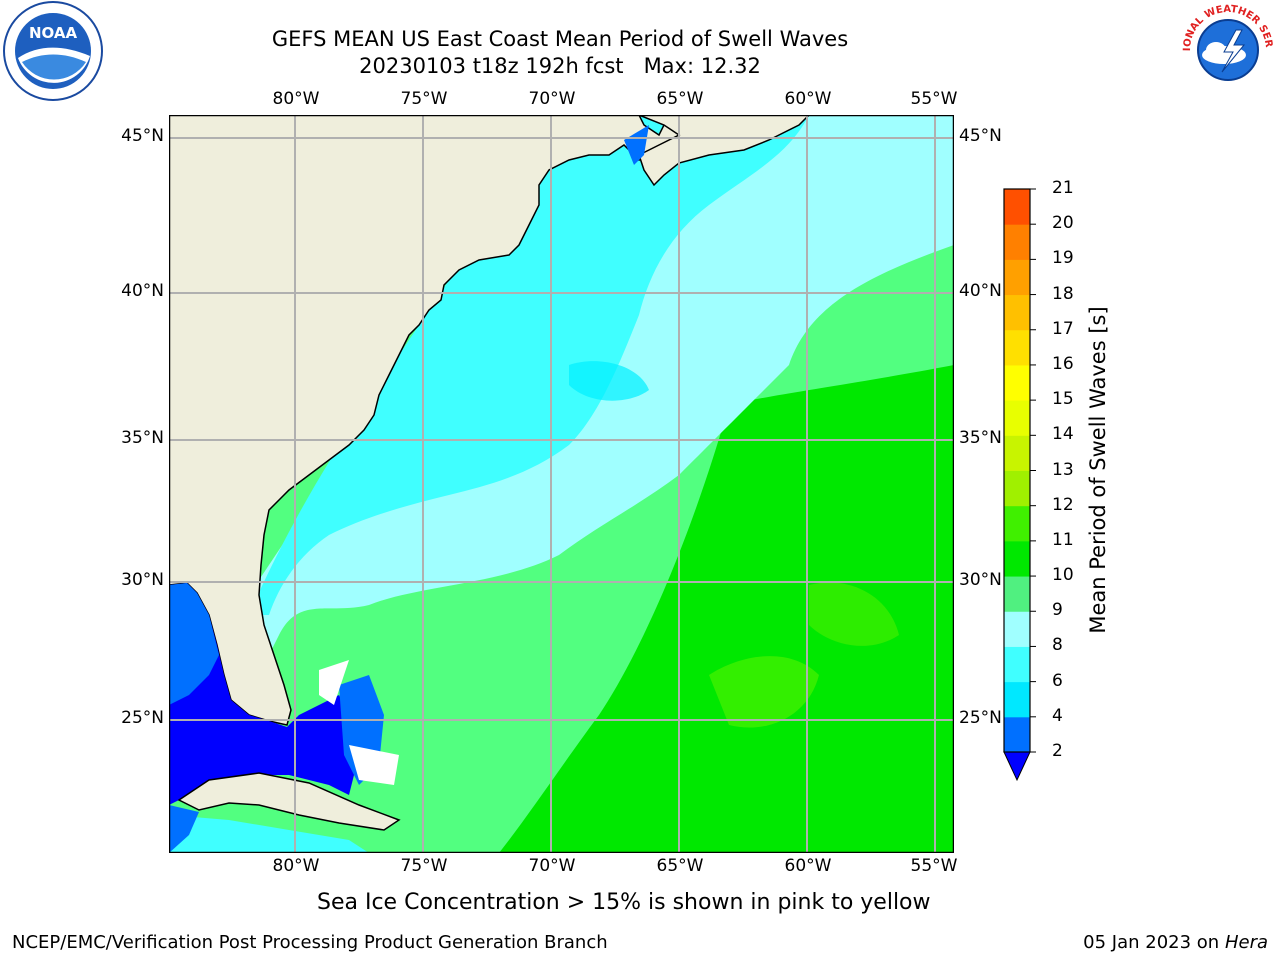 This screenshot has width=1280, height=960. Describe the element at coordinates (269, 834) in the screenshot. I see `caribbean-swell` at that location.